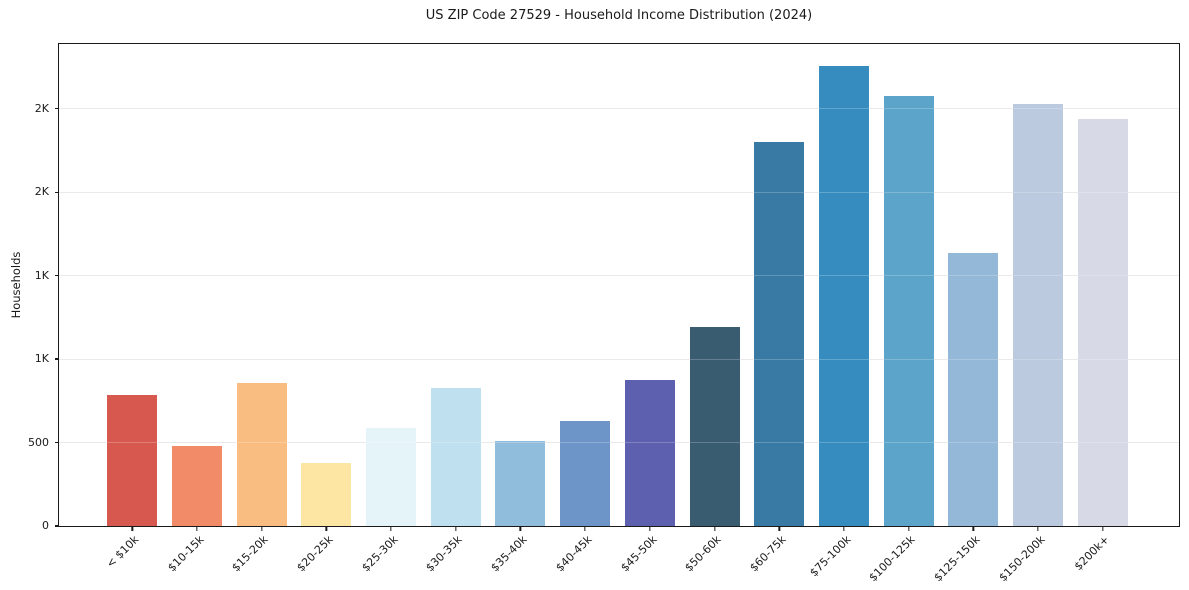  I want to click on bar-slot: $125-150k, so click(968, 314).